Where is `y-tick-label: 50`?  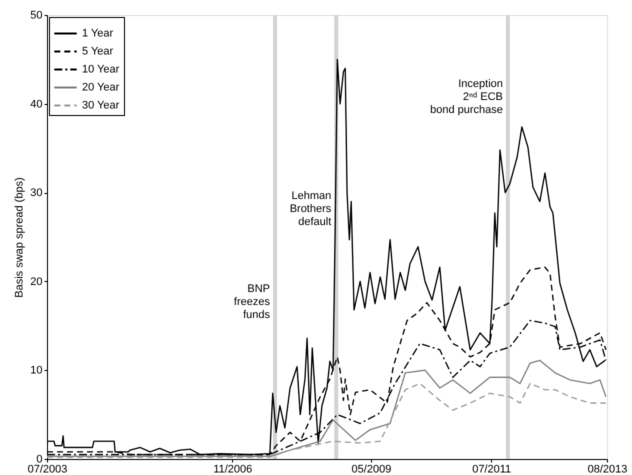
y-tick-label: 50 is located at coordinates (36, 16).